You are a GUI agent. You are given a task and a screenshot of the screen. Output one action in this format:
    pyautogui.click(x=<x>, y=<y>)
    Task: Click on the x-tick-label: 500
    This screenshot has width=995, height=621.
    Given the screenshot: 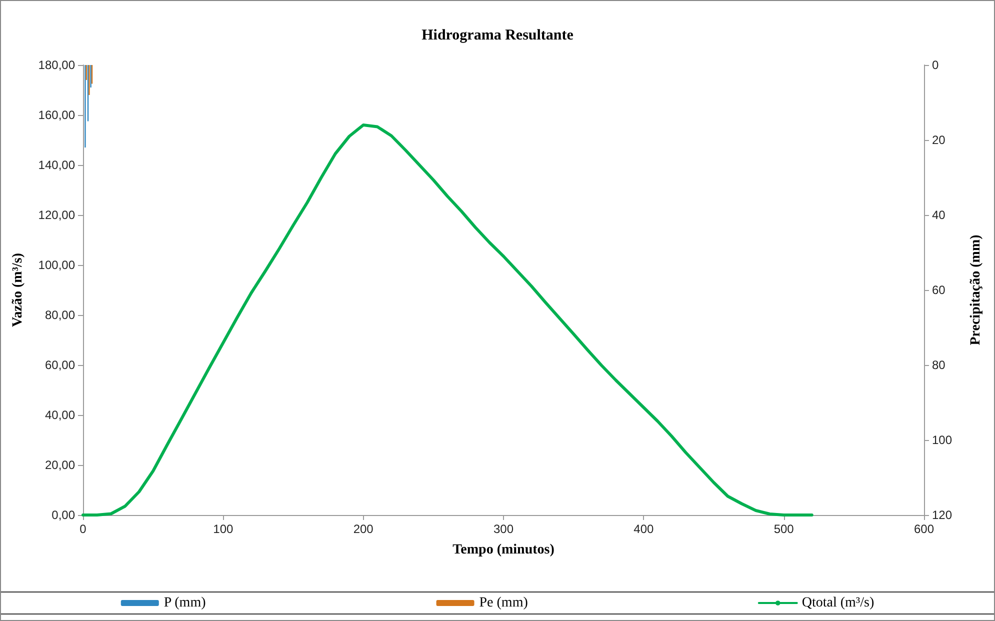 What is the action you would take?
    pyautogui.click(x=784, y=529)
    